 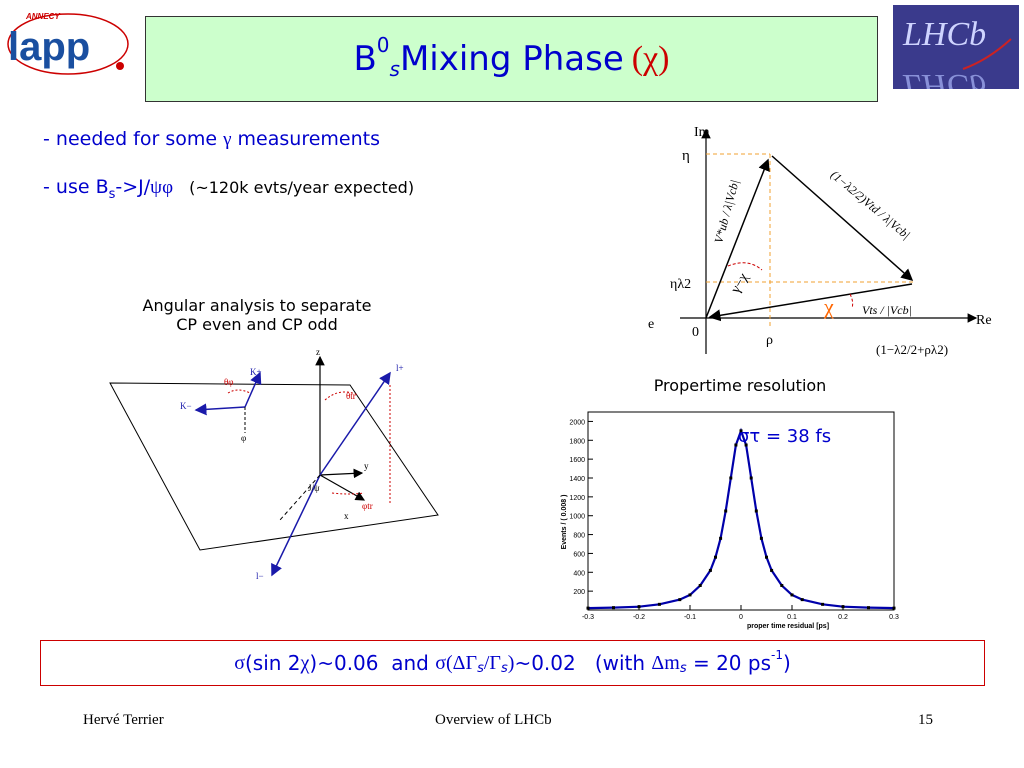 What do you see at coordinates (828, 306) in the screenshot?
I see `chi-label: χ` at bounding box center [828, 306].